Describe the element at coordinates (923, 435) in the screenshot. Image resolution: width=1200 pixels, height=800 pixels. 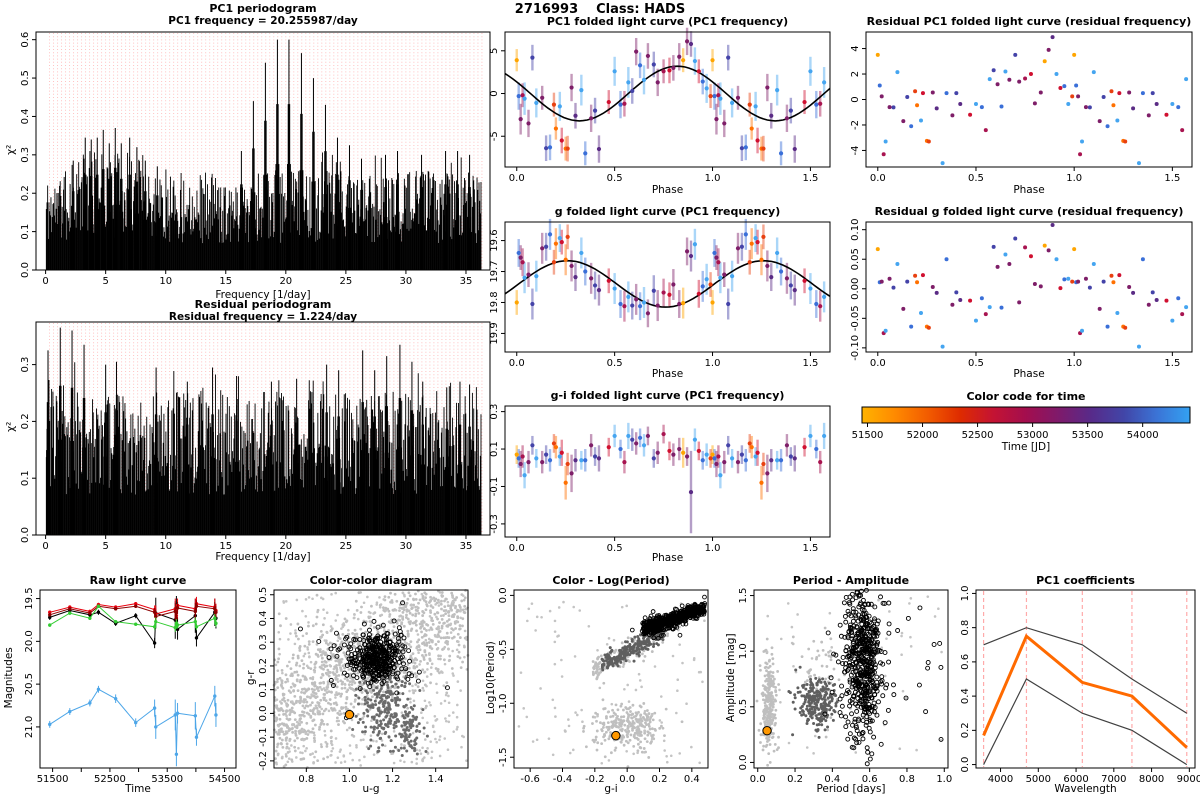
I see `svg-text: 52000` at that location.